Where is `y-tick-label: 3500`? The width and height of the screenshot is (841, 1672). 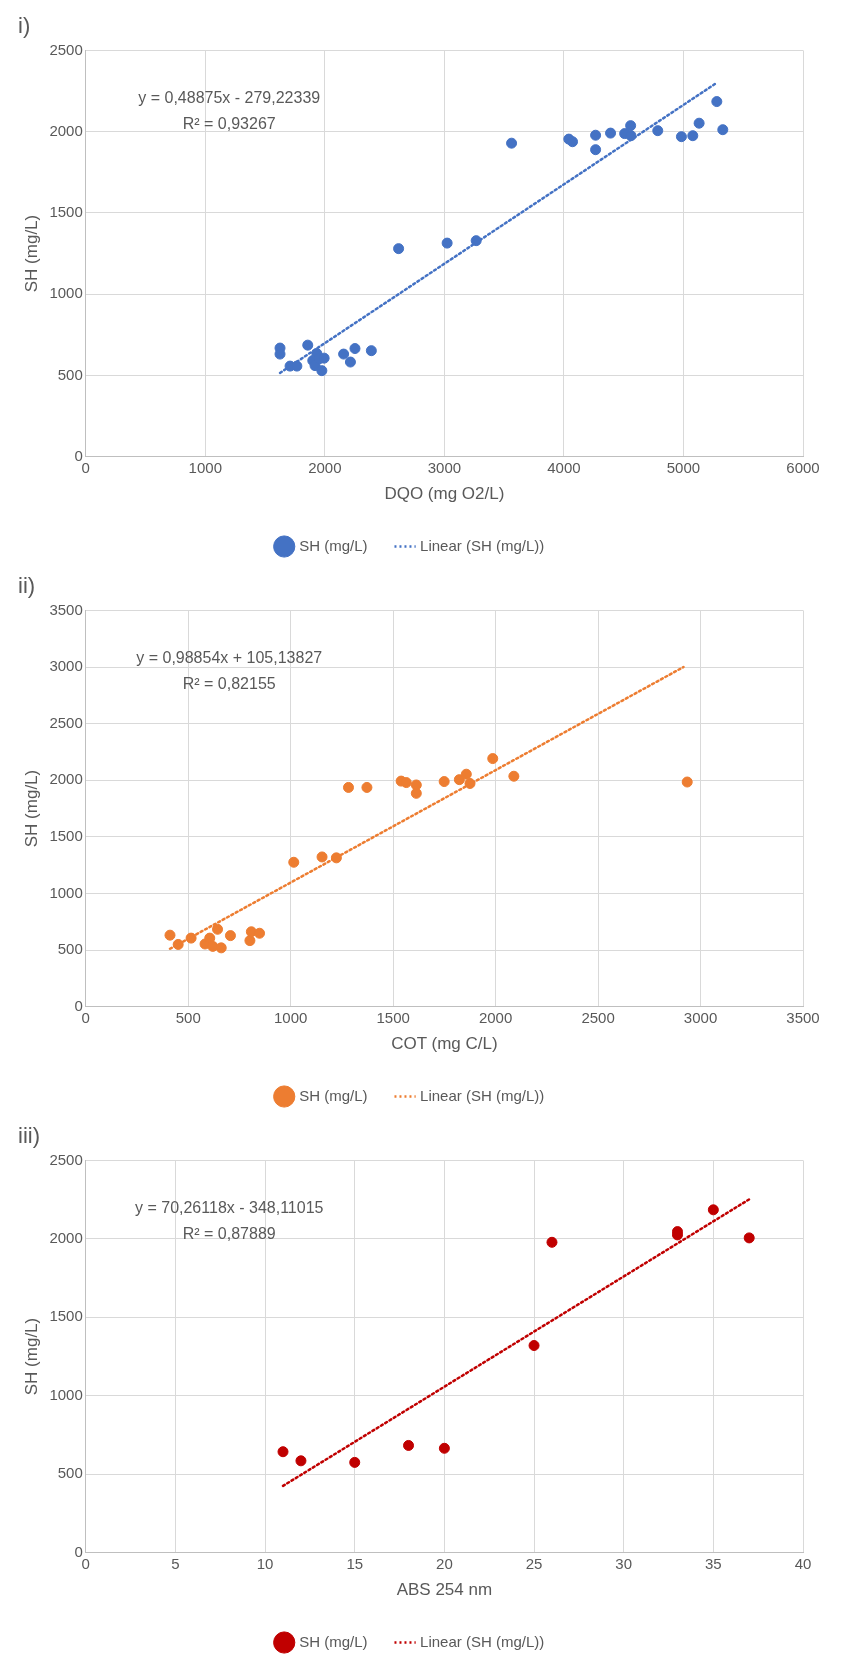
y-tick-label: 3500 is located at coordinates (66, 609).